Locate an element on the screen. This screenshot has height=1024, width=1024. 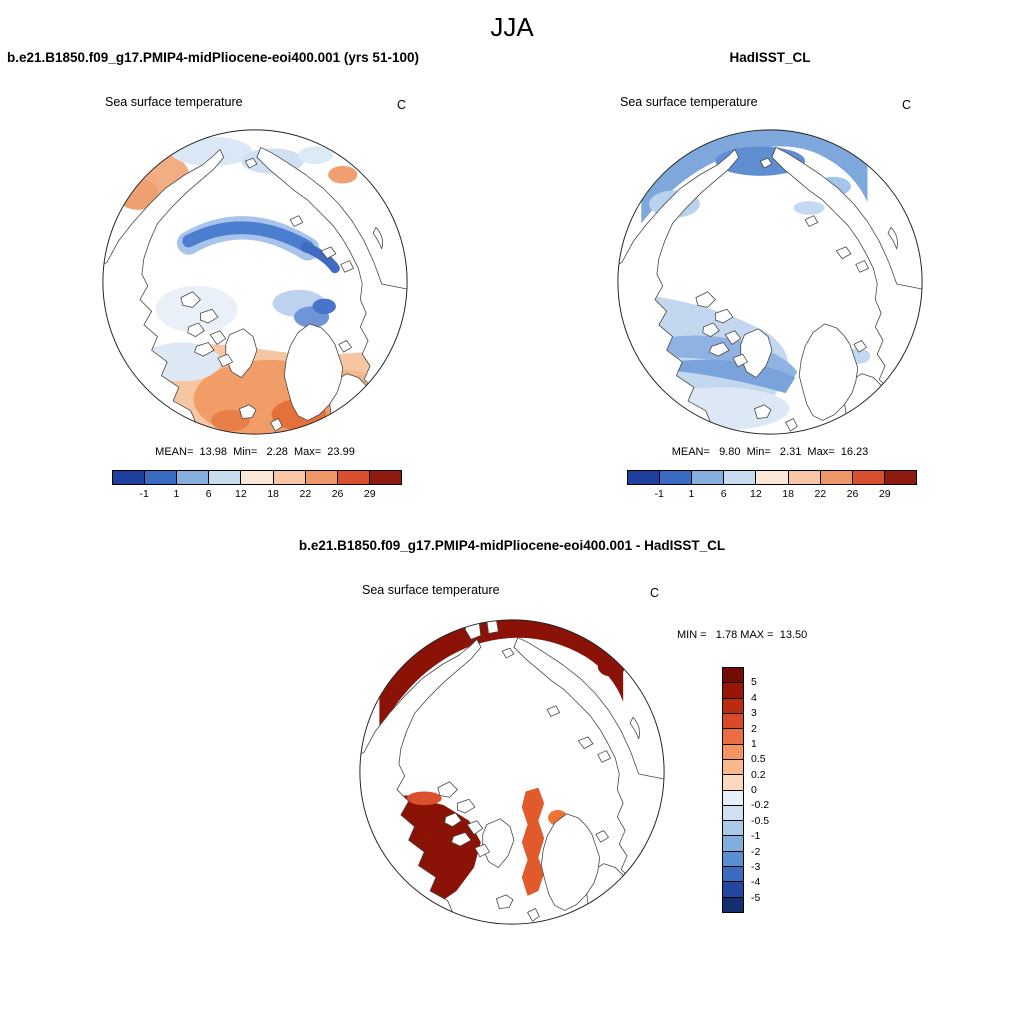
polar-map-model is located at coordinates (255, 282).